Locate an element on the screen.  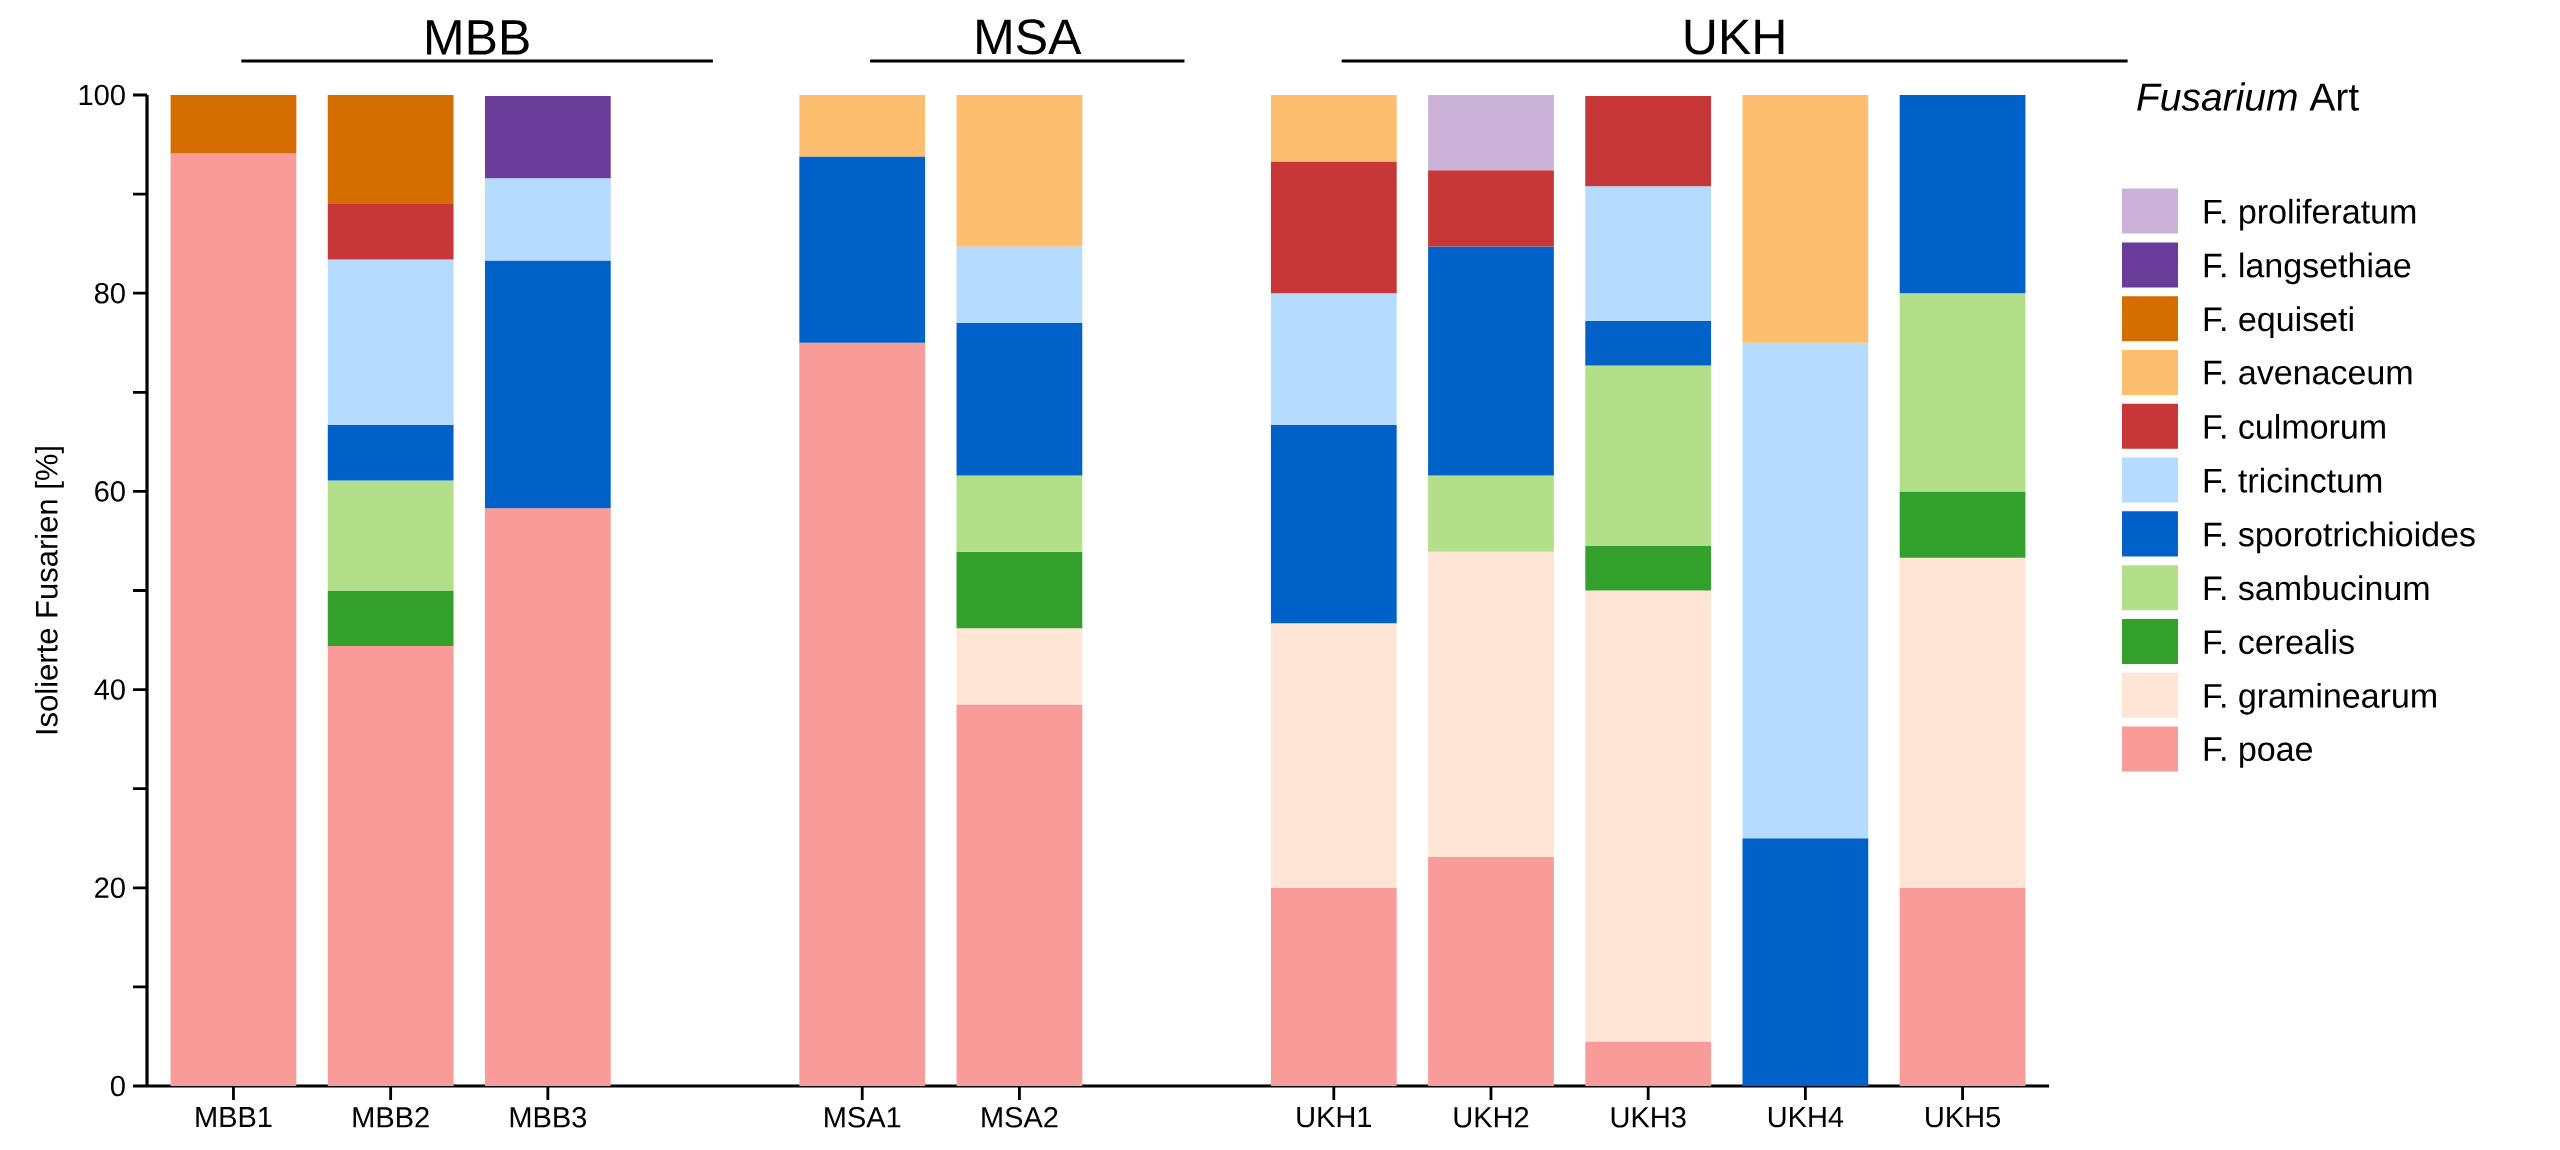
x-tick-label: MSA2 is located at coordinates (1020, 1117).